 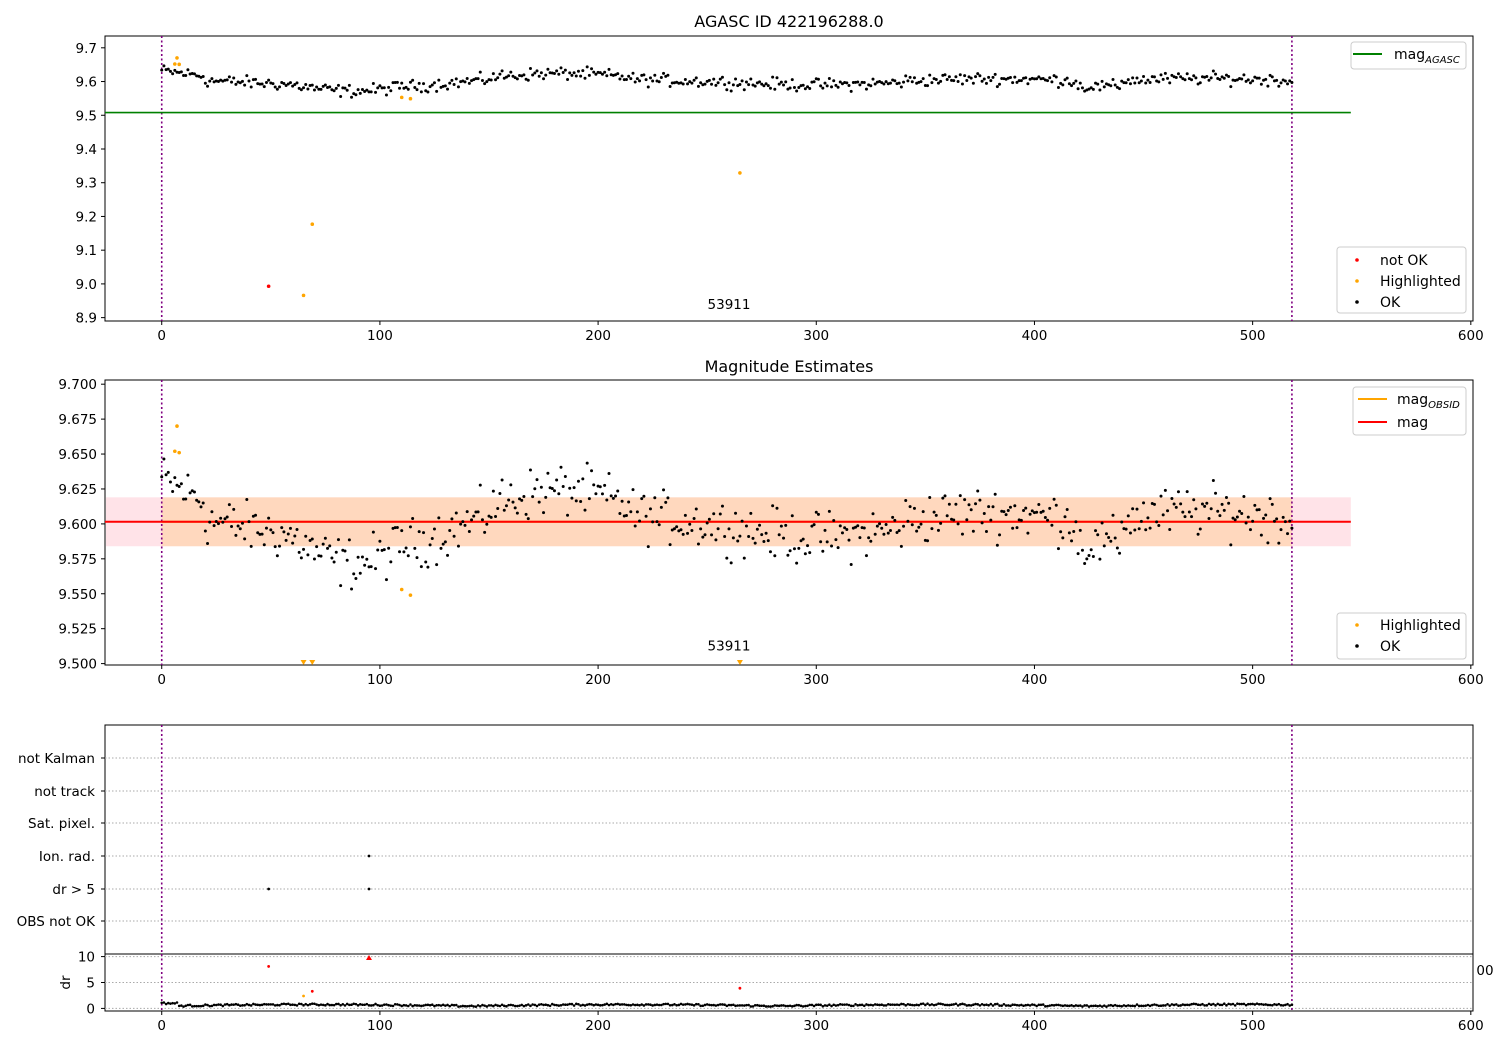 I want to click on p1-xtick-label: 400, so click(x=1035, y=680).